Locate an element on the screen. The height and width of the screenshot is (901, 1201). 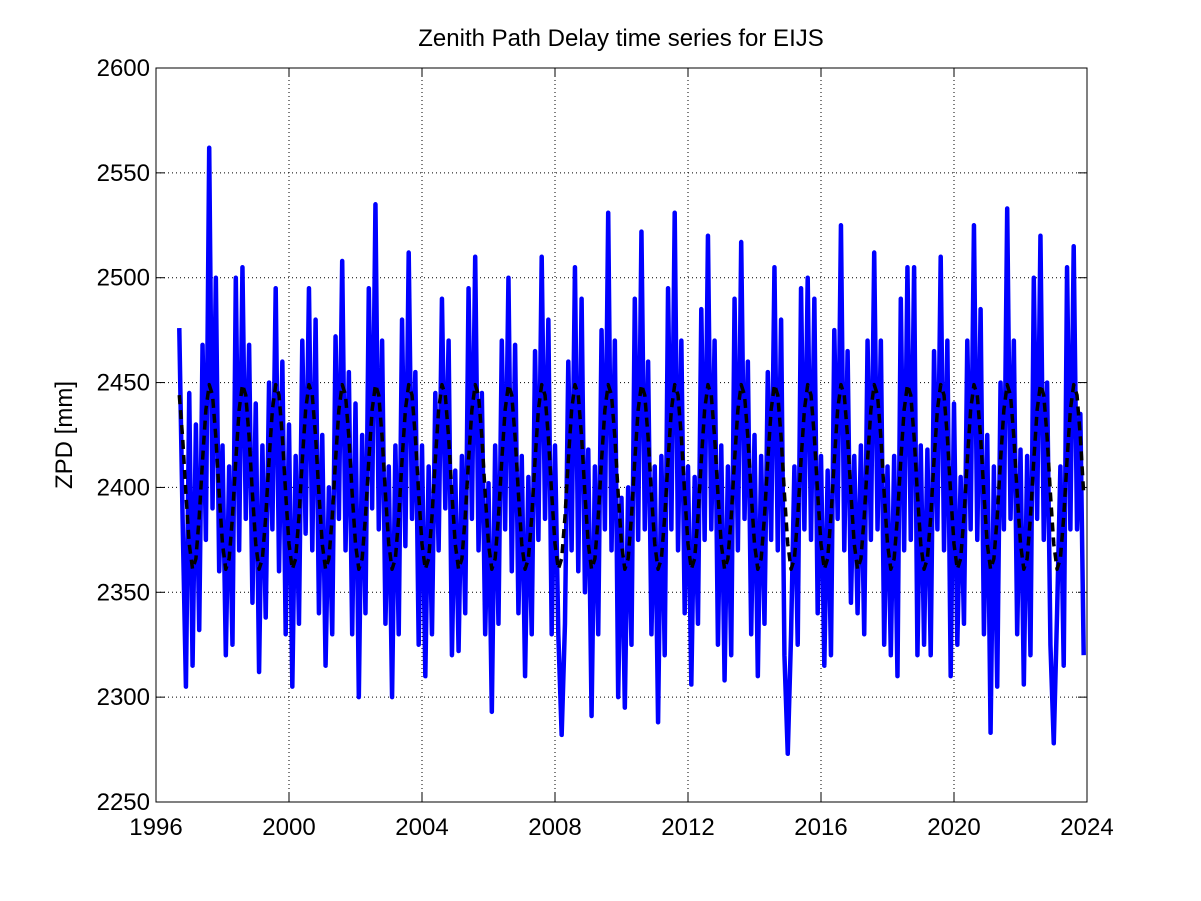
y-axis-label: ZPD [mm] is located at coordinates (64, 435).